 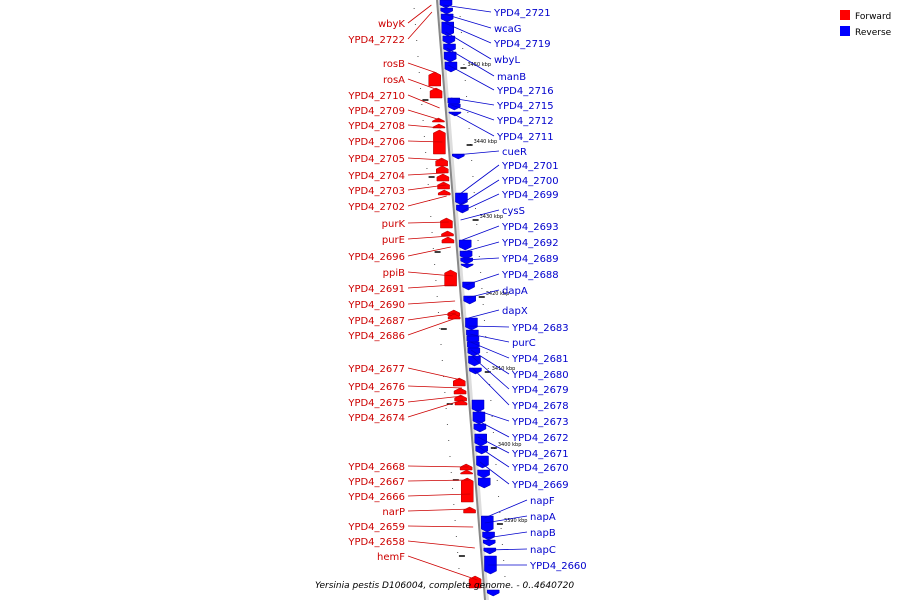 What do you see at coordinates (522, 13) in the screenshot?
I see `reverse-gene-label: YPD4_2721` at bounding box center [522, 13].